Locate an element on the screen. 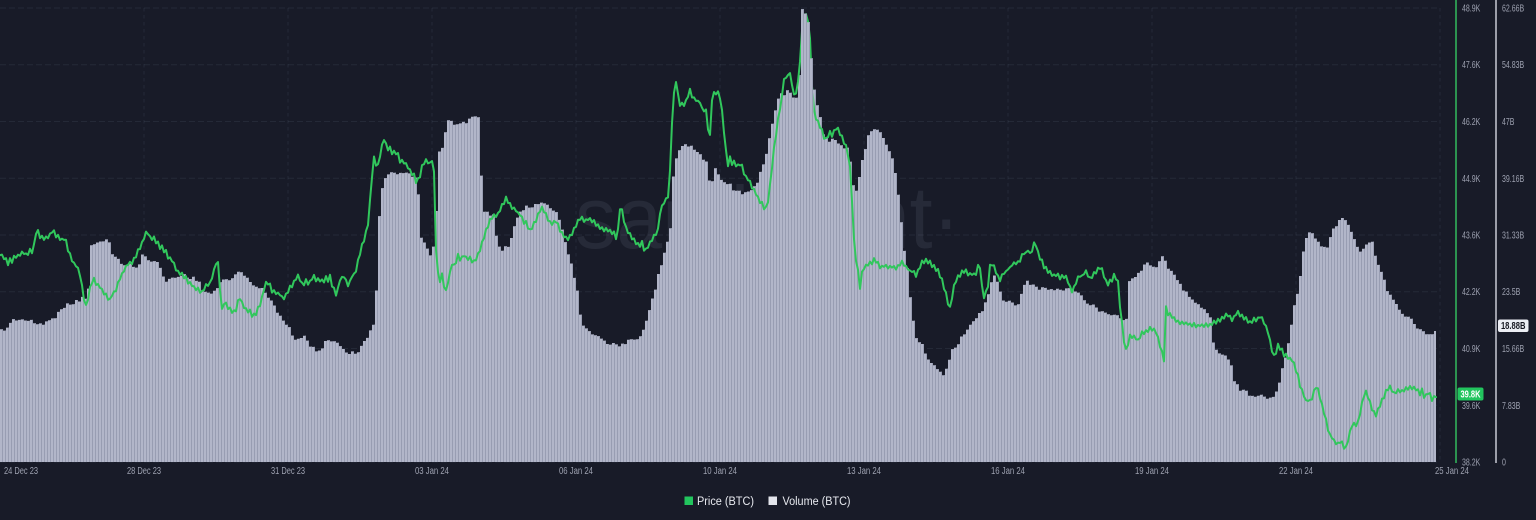 This screenshot has width=1536, height=520. svg-text: 38.2K is located at coordinates (1471, 463).